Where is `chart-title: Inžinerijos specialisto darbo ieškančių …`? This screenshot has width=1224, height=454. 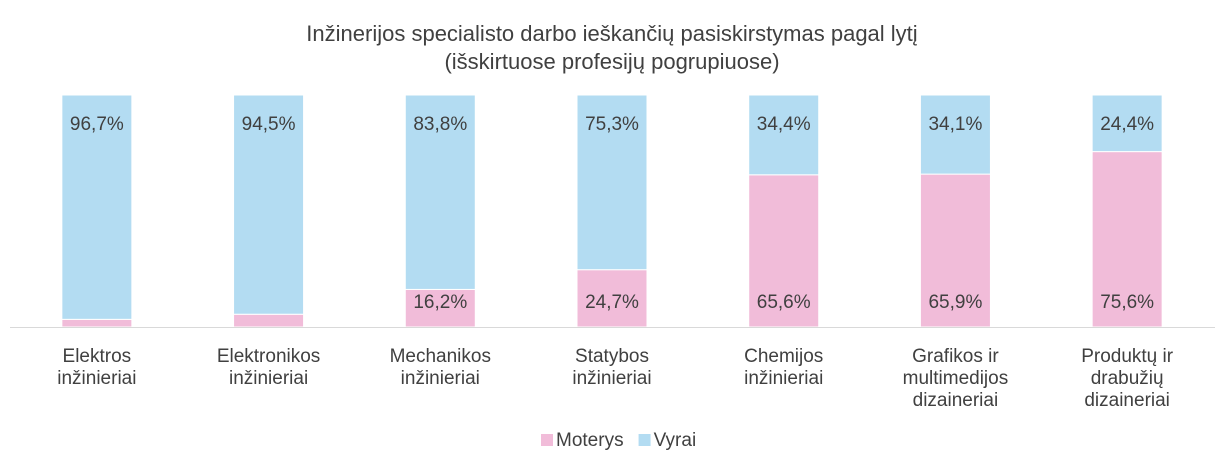
chart-title: Inžinerijos specialisto darbo ieškančių … is located at coordinates (611, 33).